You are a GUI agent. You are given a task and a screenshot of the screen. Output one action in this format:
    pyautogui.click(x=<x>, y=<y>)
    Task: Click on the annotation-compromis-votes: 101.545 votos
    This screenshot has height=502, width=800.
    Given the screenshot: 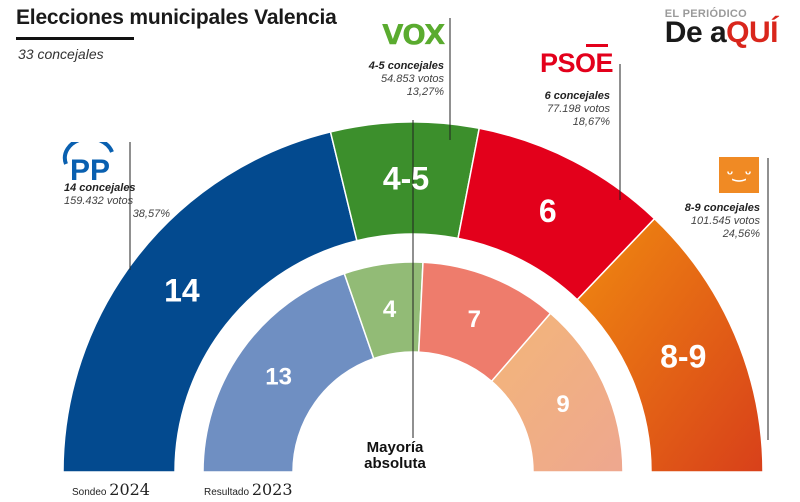 What is the action you would take?
    pyautogui.click(x=725, y=221)
    